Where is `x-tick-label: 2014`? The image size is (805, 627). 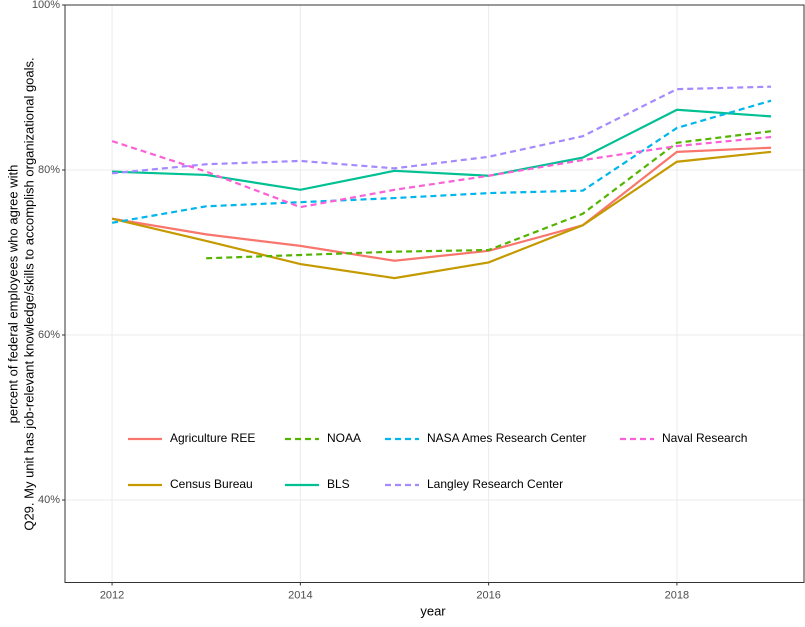
x-tick-label: 2014 is located at coordinates (300, 595).